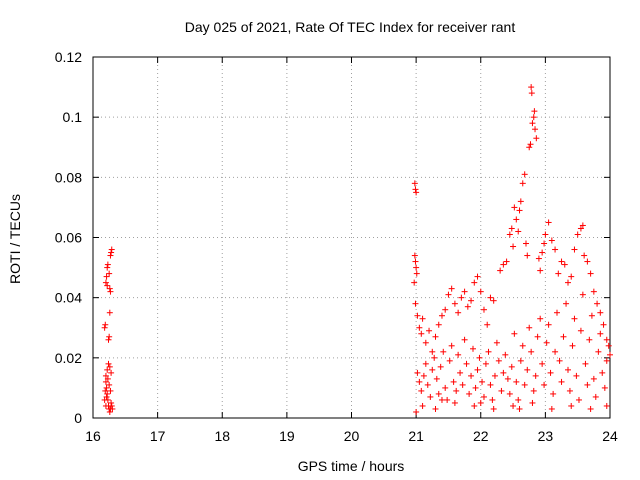  What do you see at coordinates (416, 436) in the screenshot?
I see `x-tick-label: 21` at bounding box center [416, 436].